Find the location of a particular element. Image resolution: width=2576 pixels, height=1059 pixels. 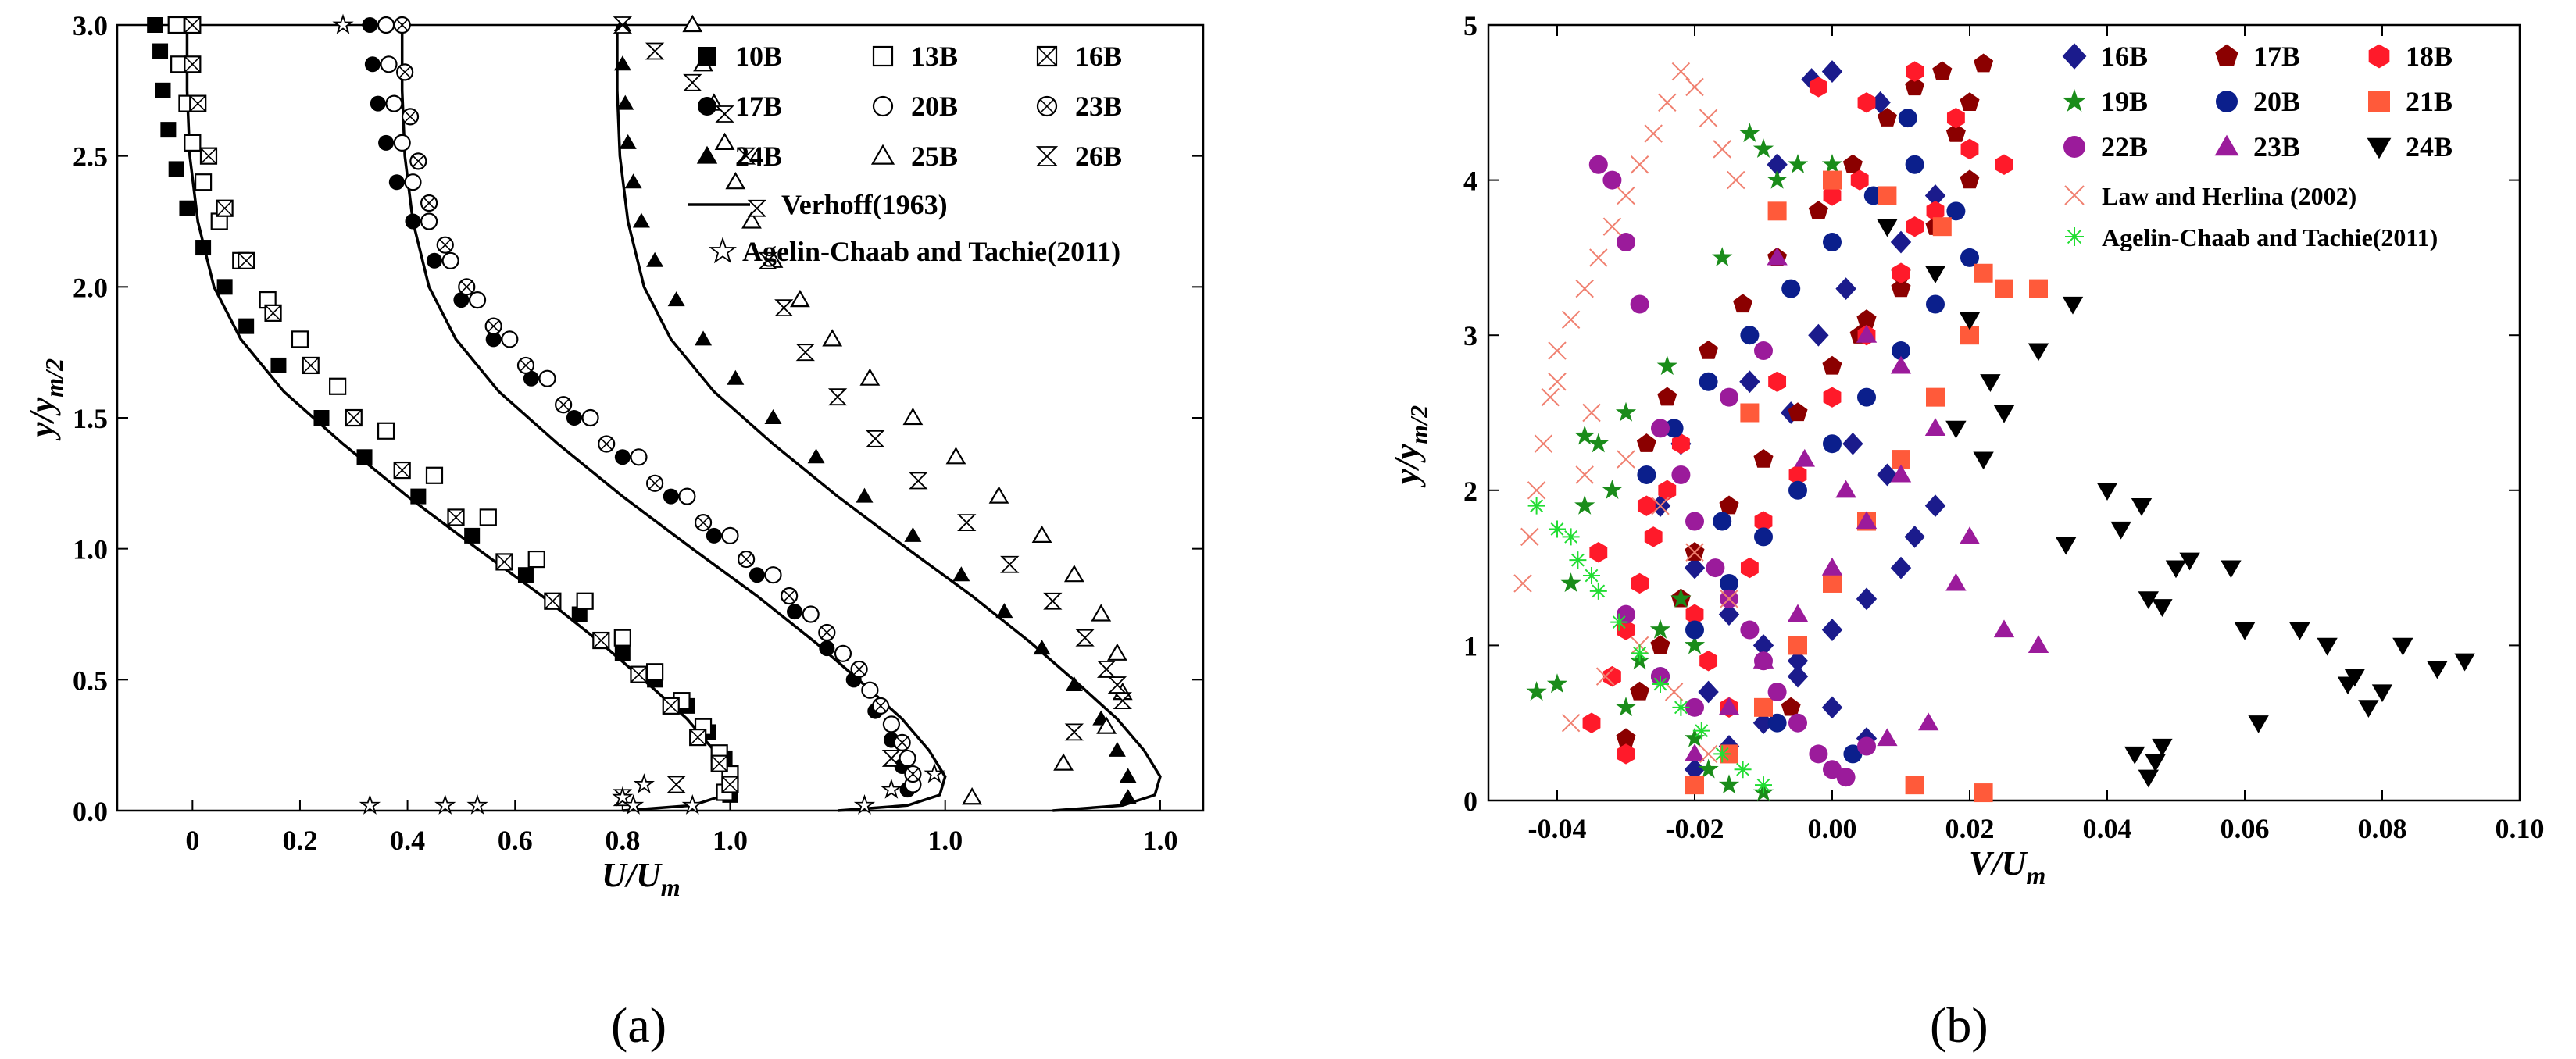

legend-marker-22b is located at coordinates (2074, 147).